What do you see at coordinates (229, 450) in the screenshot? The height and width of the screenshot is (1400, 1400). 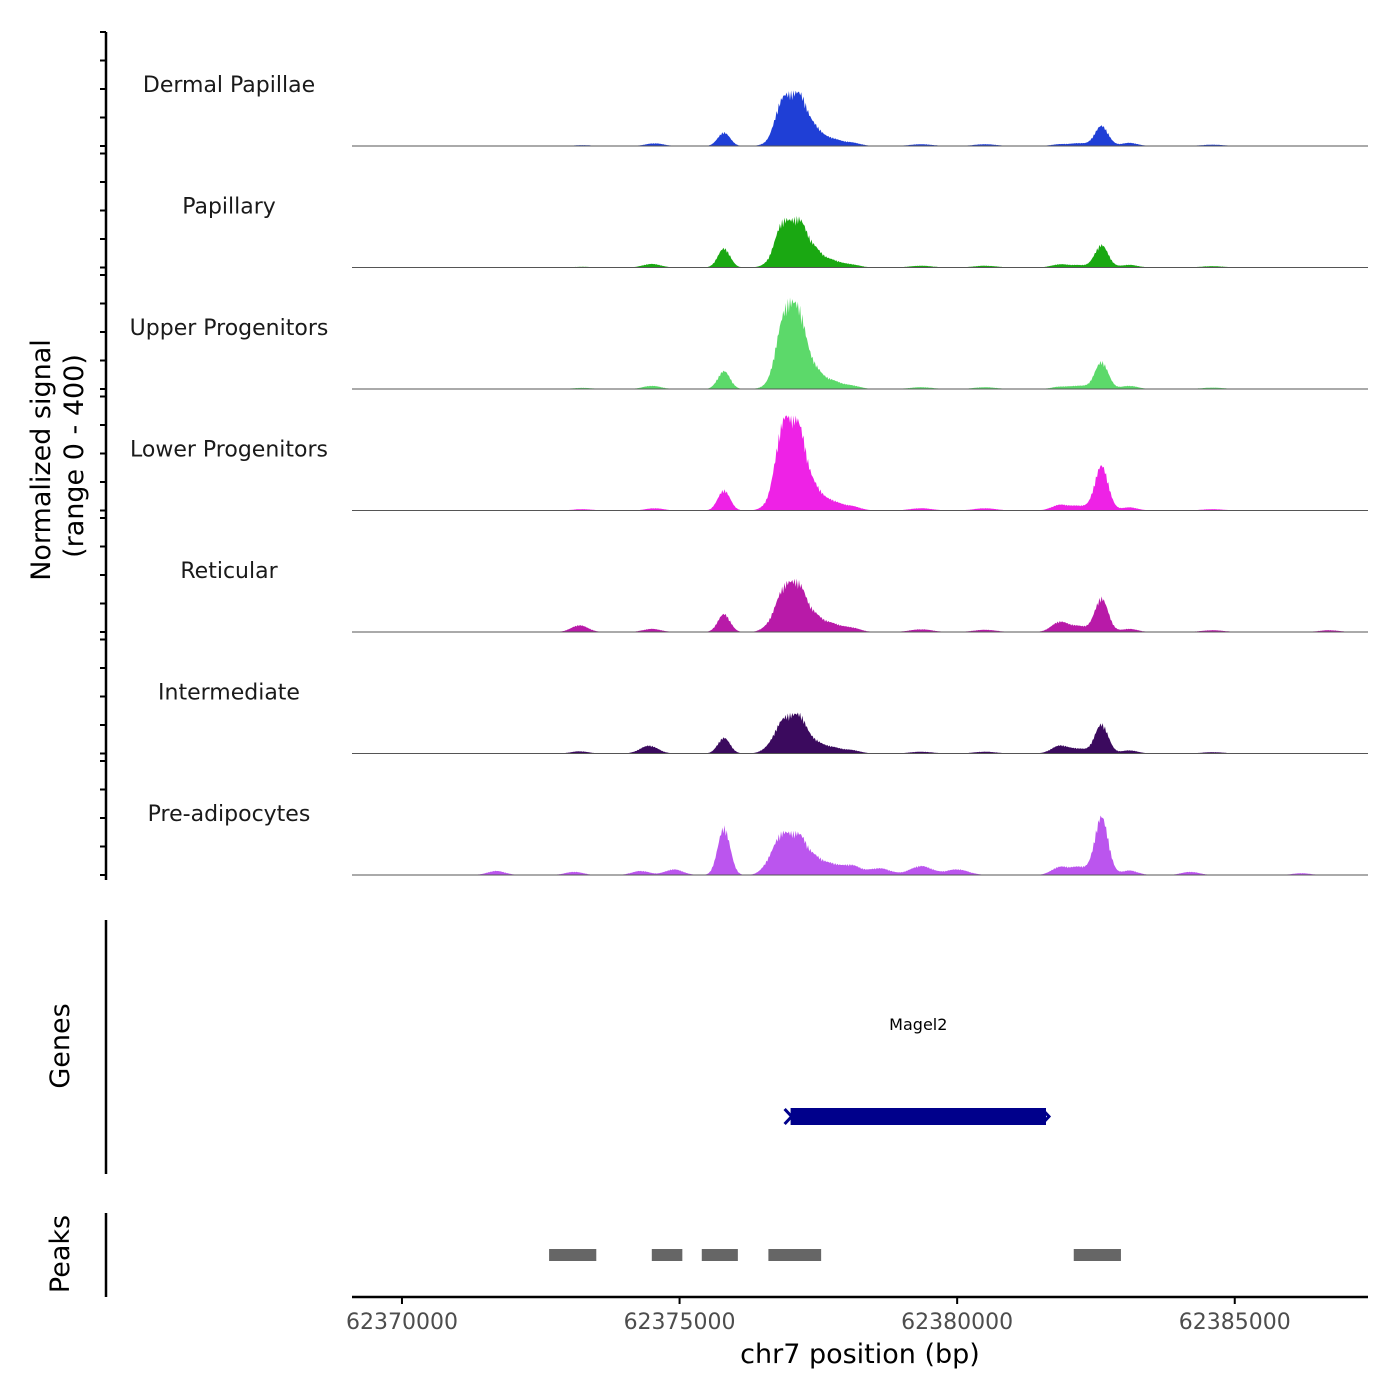 I see `track-label: Lower Progenitors` at bounding box center [229, 450].